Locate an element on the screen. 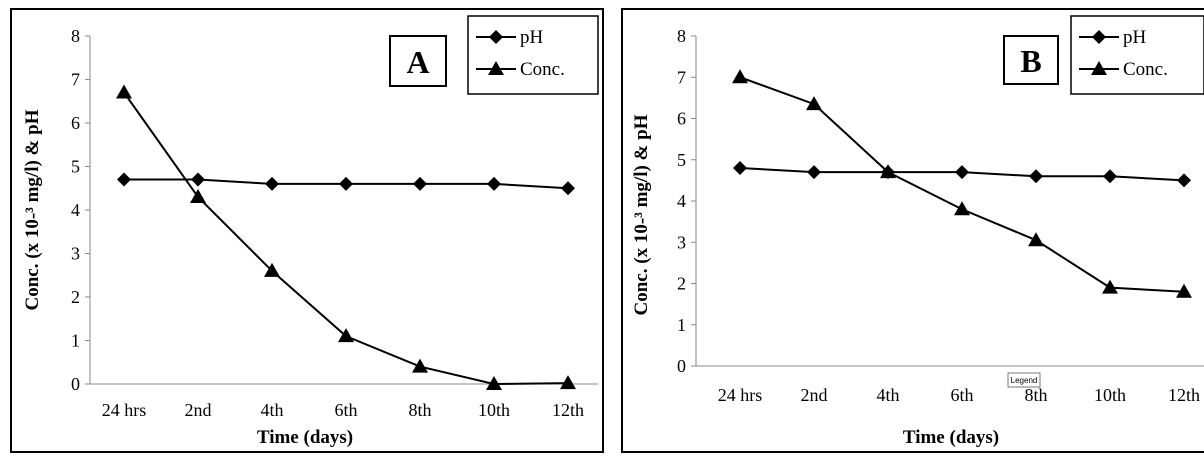 The height and width of the screenshot is (456, 1204). tooltip-box is located at coordinates (1024, 380).